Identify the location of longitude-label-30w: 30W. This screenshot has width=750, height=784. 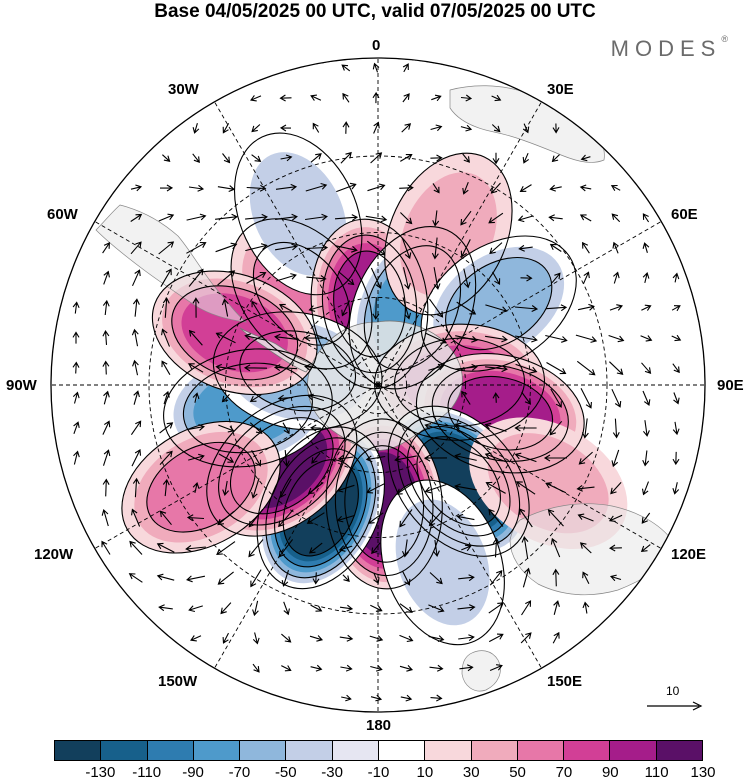
(183, 89).